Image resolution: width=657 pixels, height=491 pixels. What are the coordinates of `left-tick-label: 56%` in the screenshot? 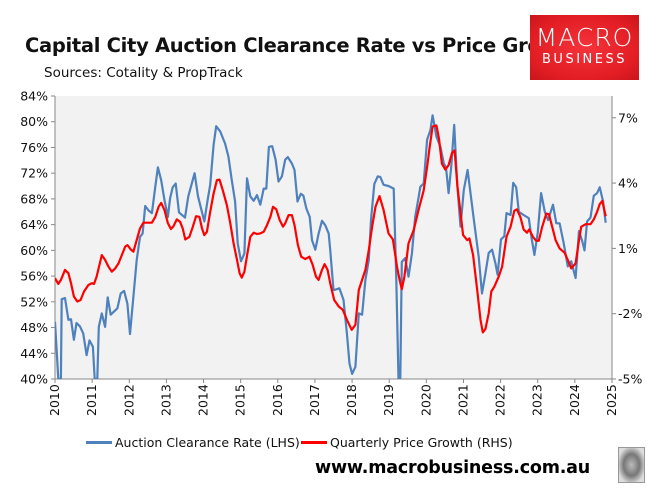 It's located at (34, 276).